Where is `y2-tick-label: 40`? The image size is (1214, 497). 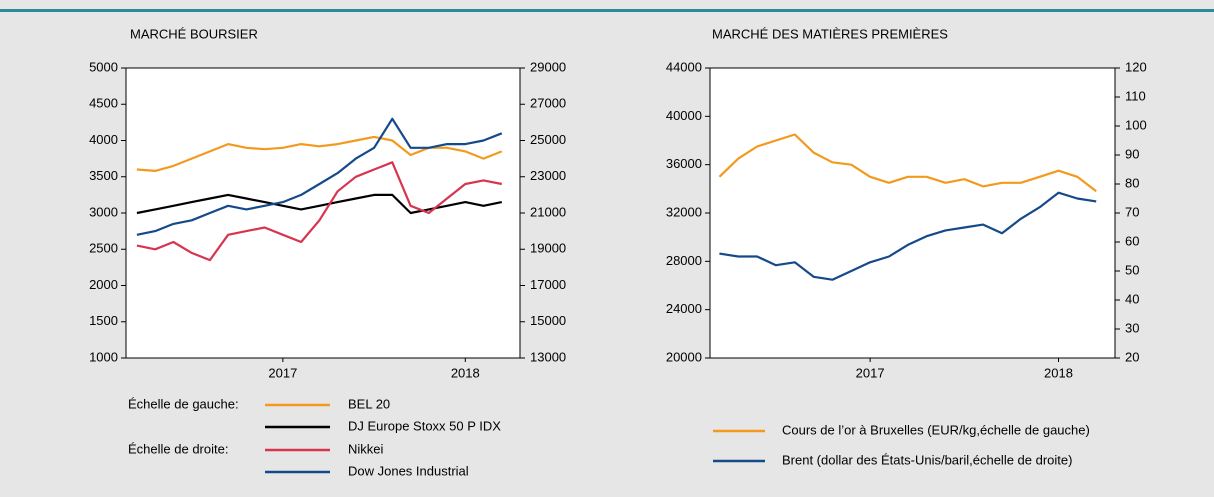 y2-tick-label: 40 is located at coordinates (1132, 298).